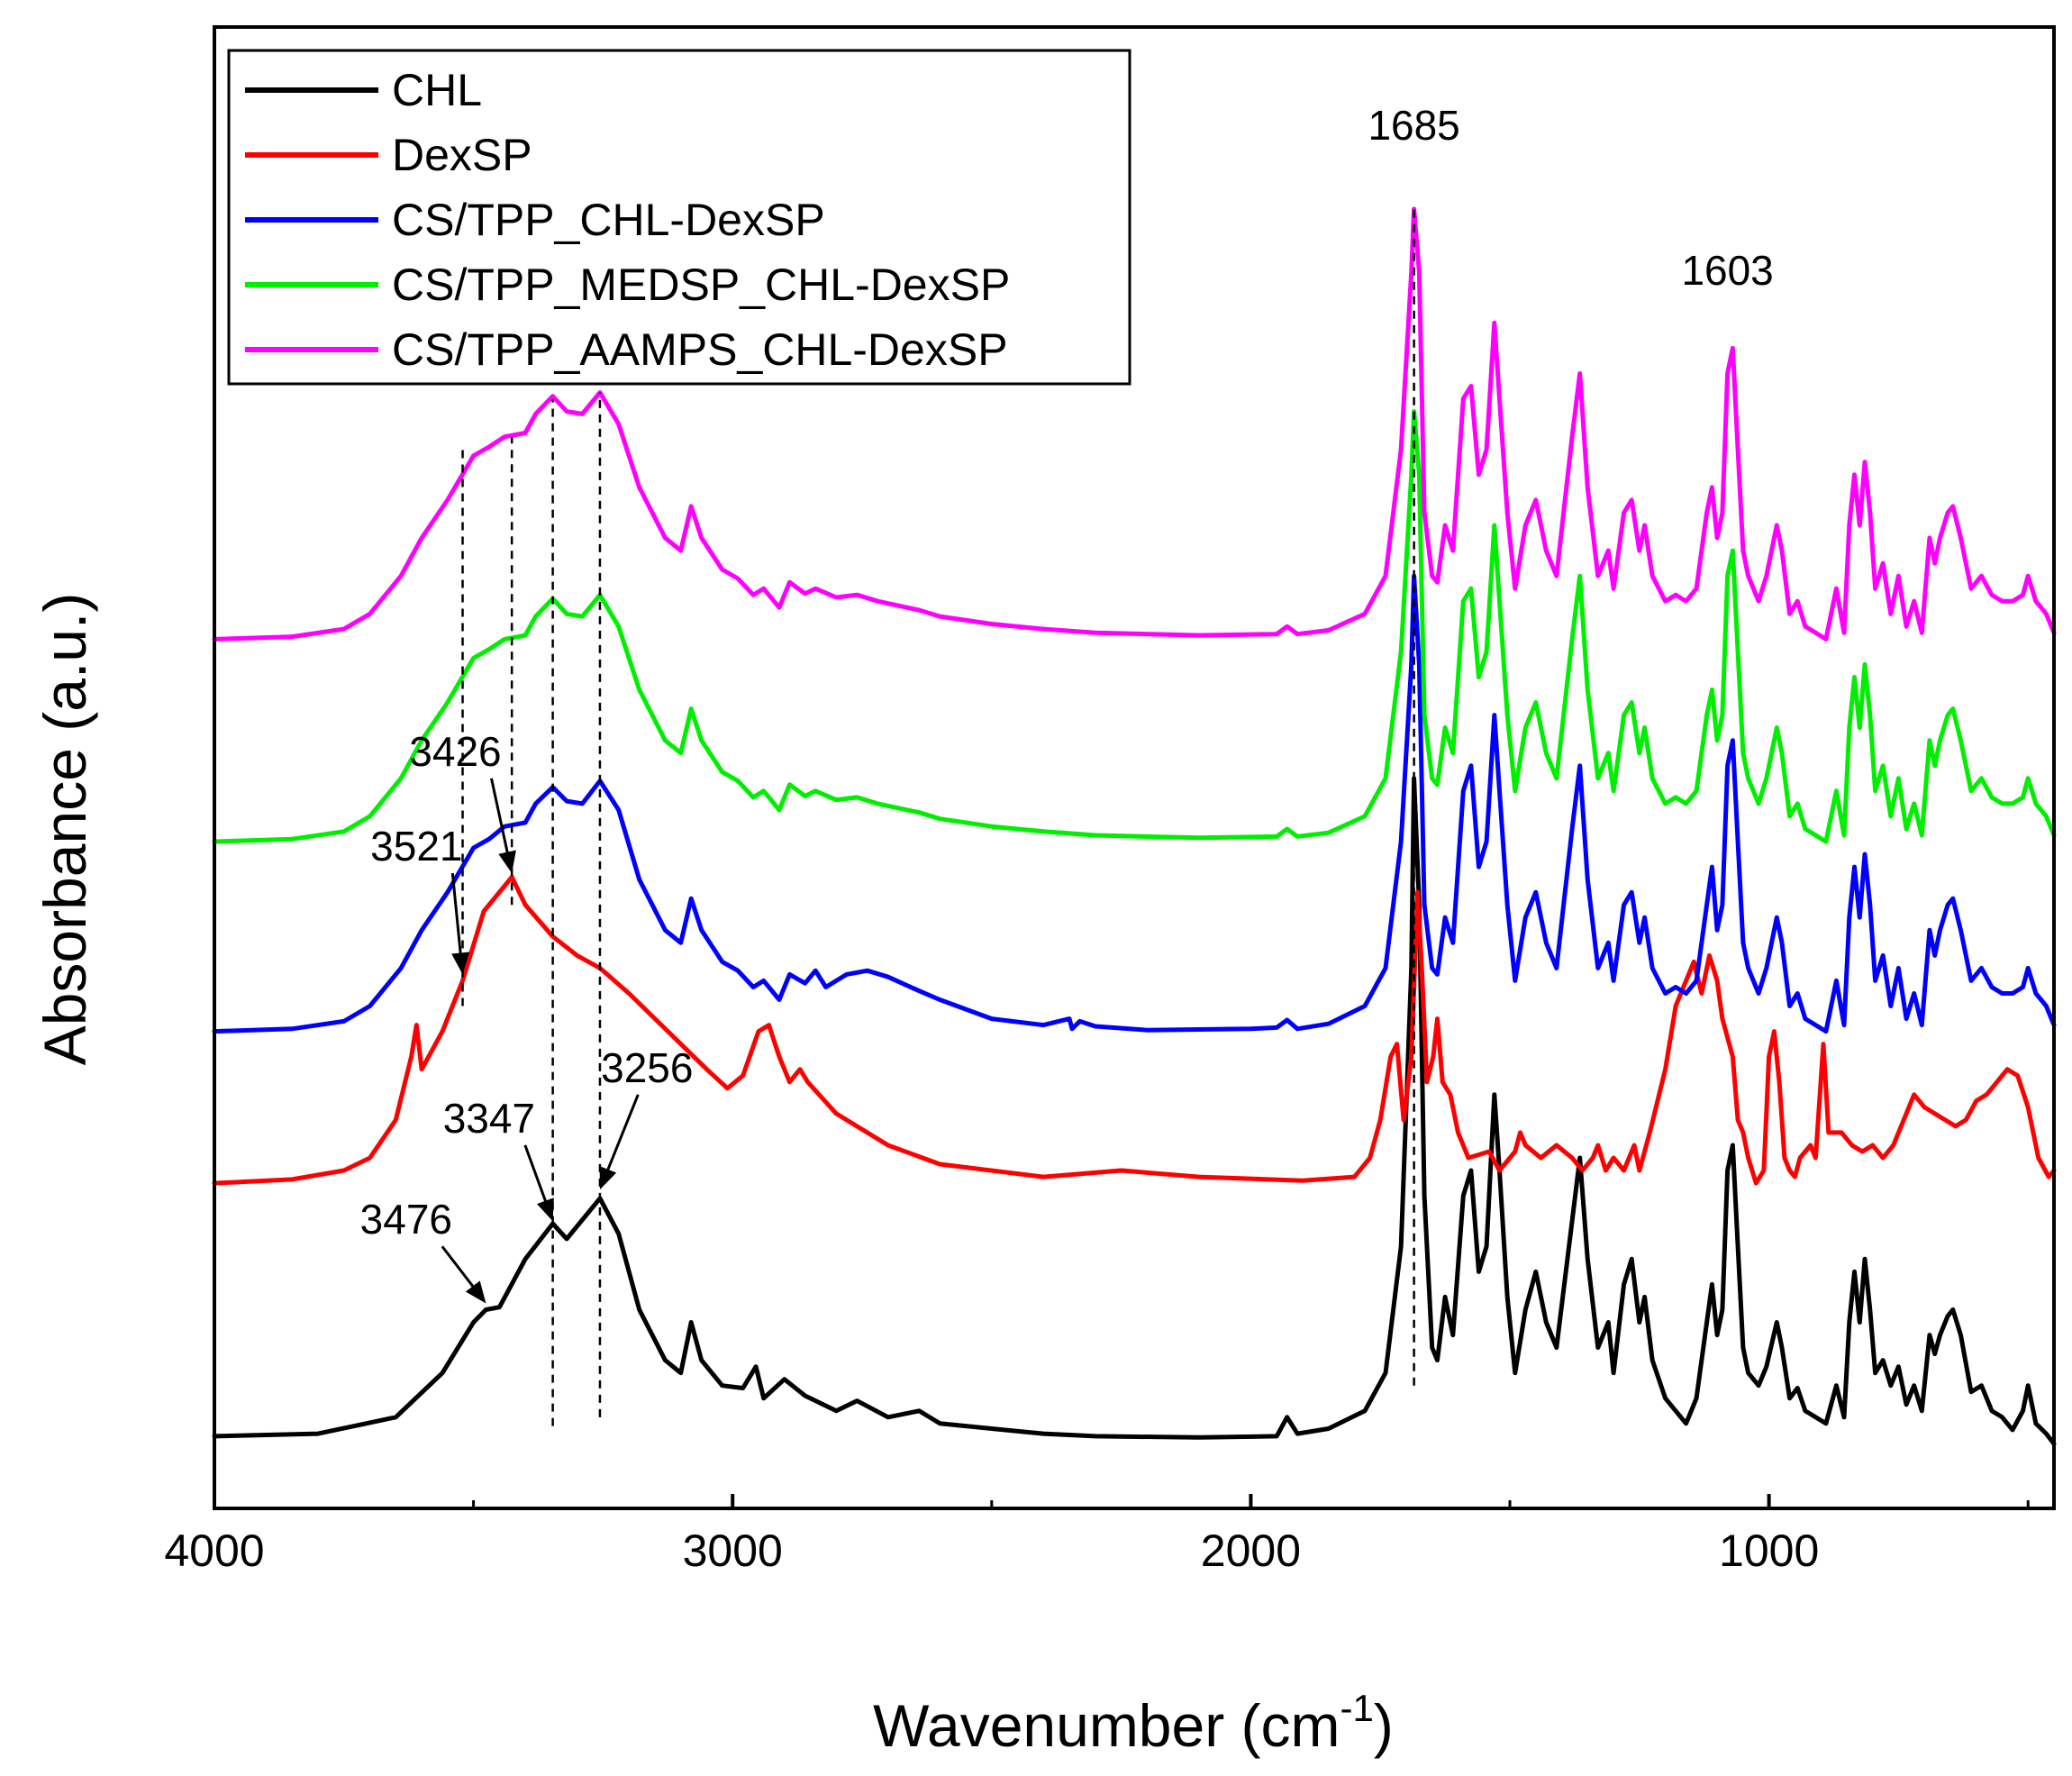 This screenshot has width=2072, height=1776. What do you see at coordinates (1357, 1708) in the screenshot?
I see `x-axis-label-sup: -1` at bounding box center [1357, 1708].